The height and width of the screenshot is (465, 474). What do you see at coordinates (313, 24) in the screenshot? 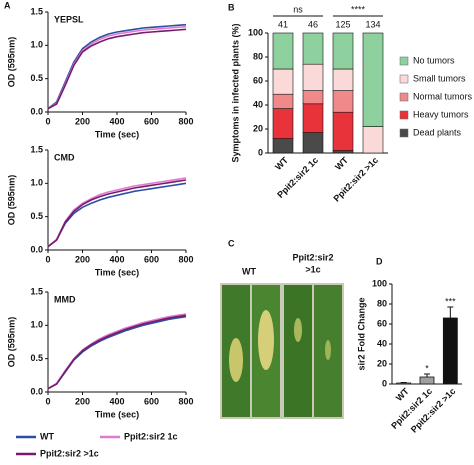
I see `n-label: 46` at bounding box center [313, 24].